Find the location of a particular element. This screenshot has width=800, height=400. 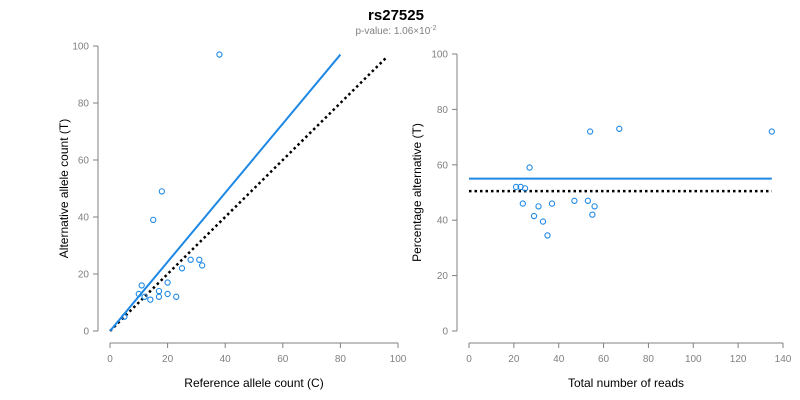

chart-title: rs27525 is located at coordinates (396, 15).